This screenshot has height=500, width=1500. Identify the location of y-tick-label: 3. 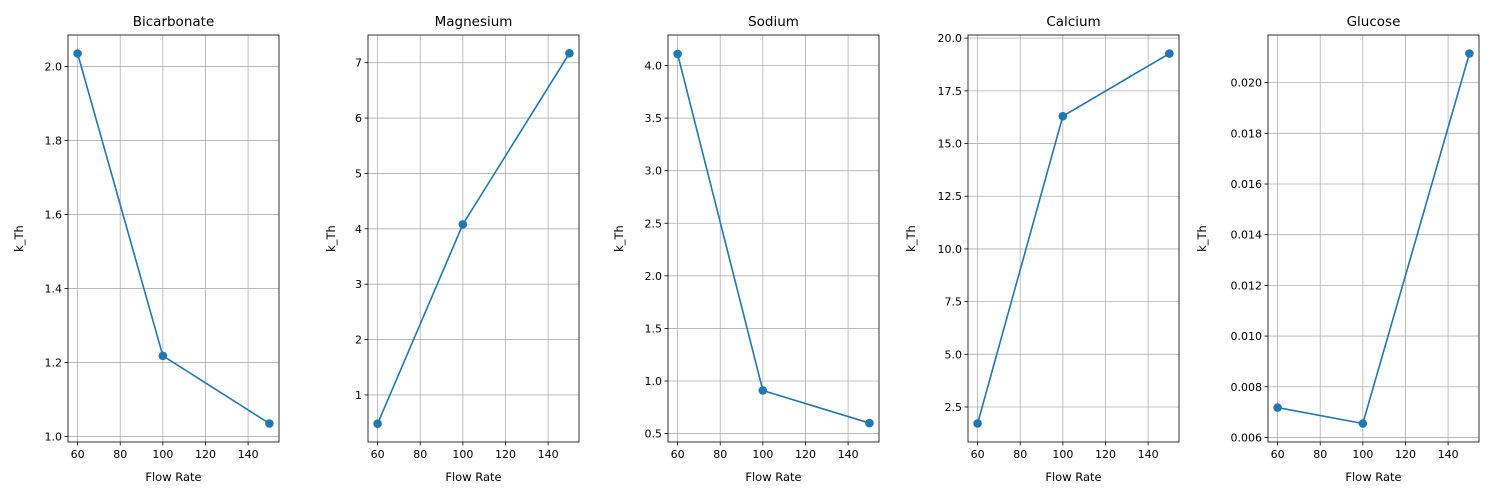
(358, 284).